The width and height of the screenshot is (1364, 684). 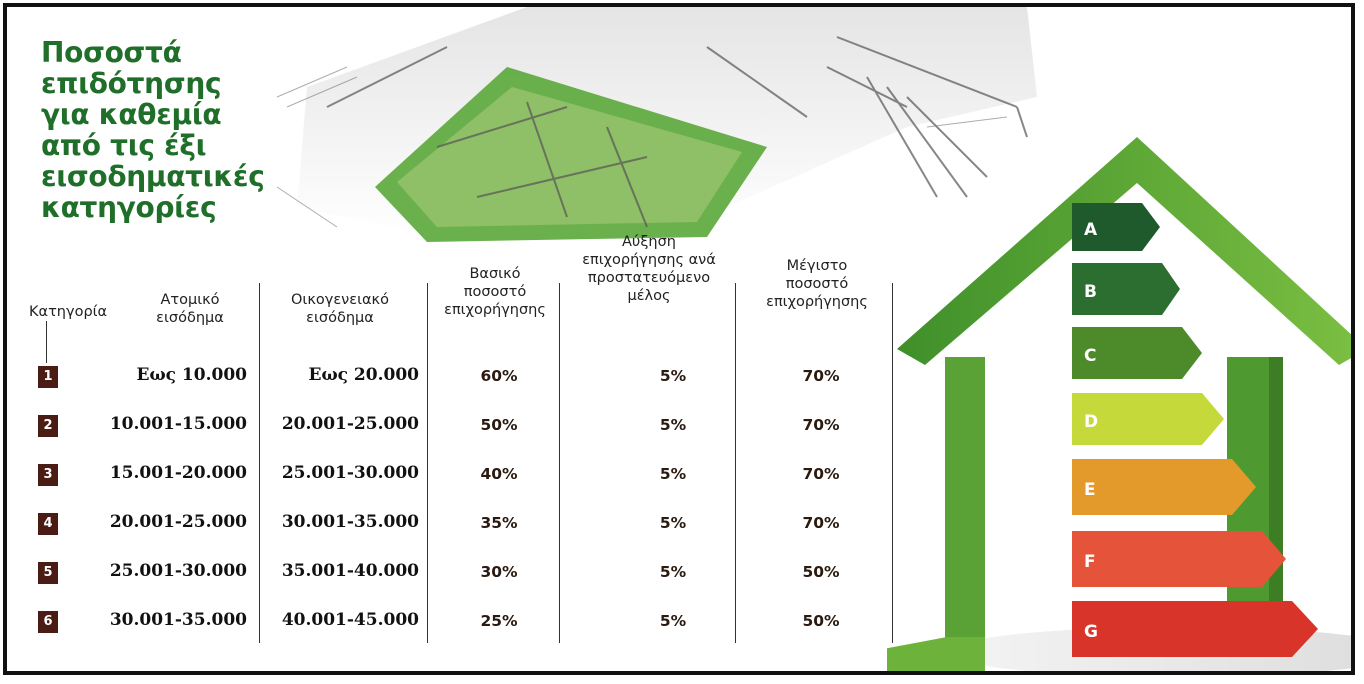 What do you see at coordinates (350, 473) in the screenshot?
I see `family-income-cell: 25.001-30.000` at bounding box center [350, 473].